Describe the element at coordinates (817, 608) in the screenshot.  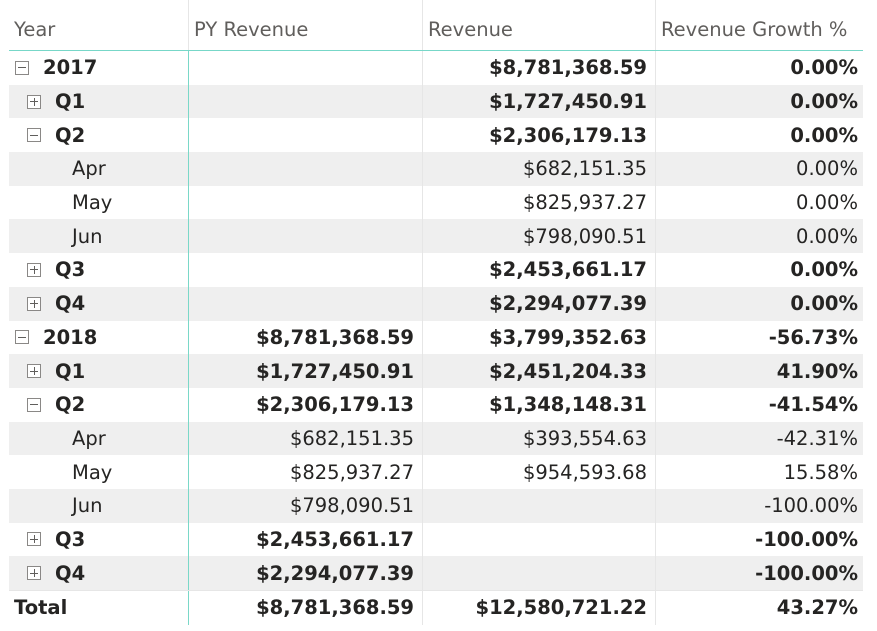
I see `total-revenue-growth: 43.27%` at that location.